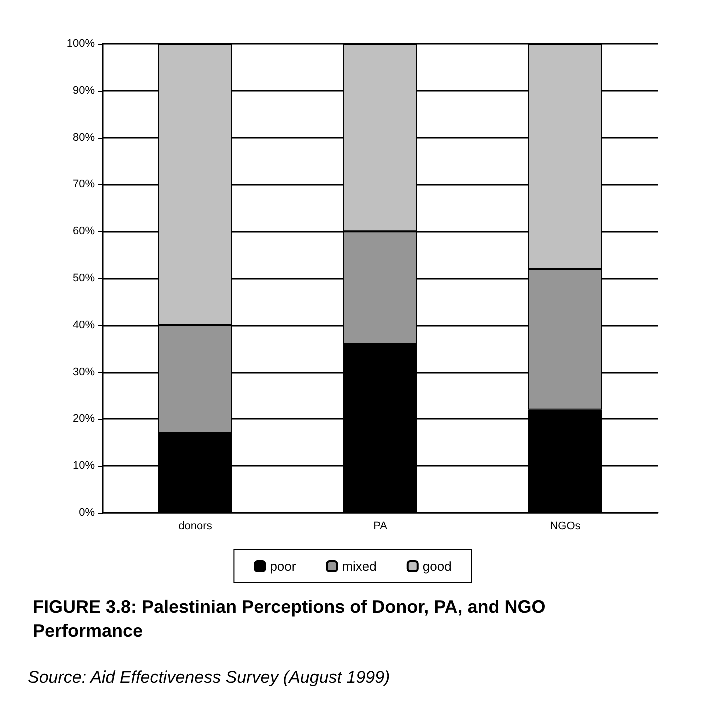 The height and width of the screenshot is (712, 709). What do you see at coordinates (566, 526) in the screenshot?
I see `x-tick-label: NGOs` at bounding box center [566, 526].